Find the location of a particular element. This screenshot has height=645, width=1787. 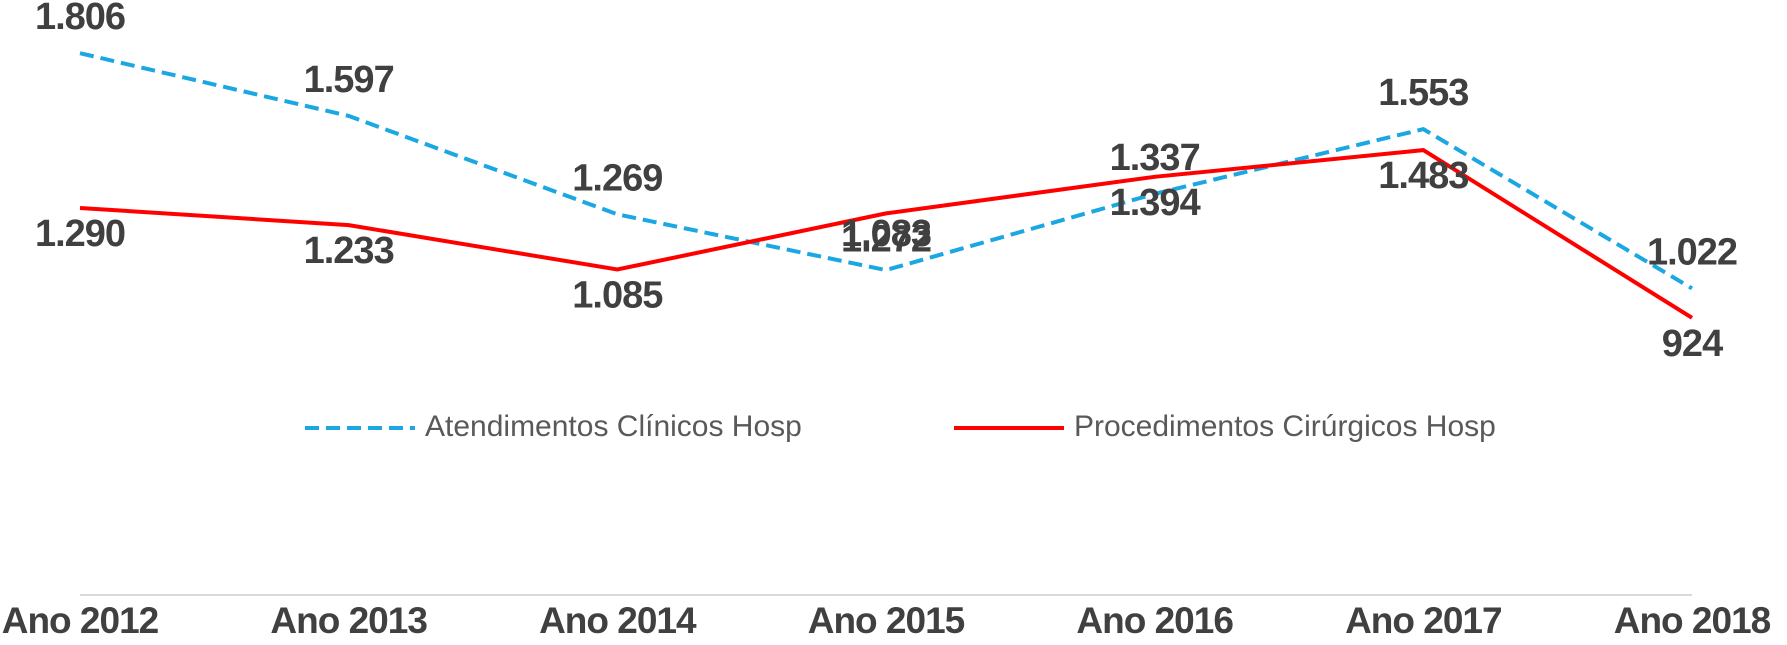

data-label: 1.085 is located at coordinates (617, 296).